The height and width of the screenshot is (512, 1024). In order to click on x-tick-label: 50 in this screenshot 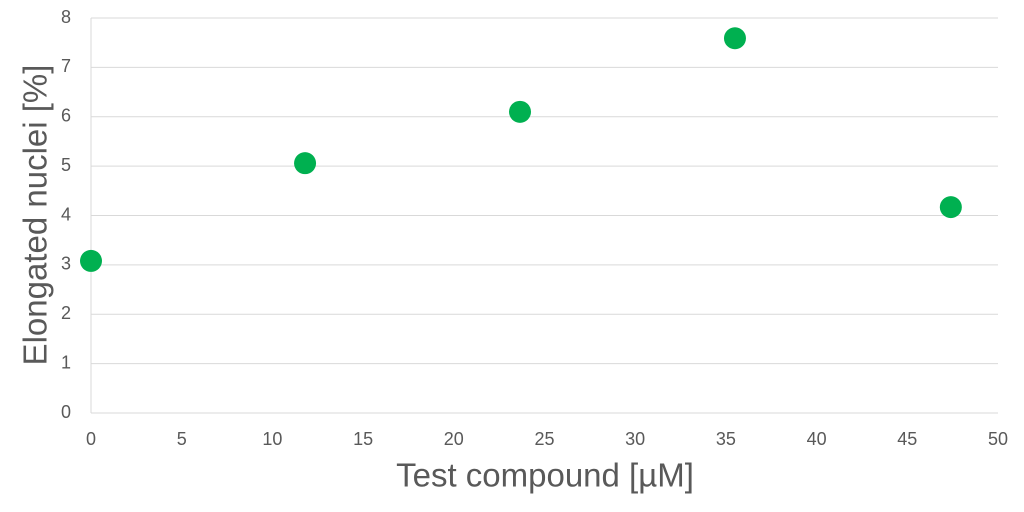, I will do `click(998, 439)`.